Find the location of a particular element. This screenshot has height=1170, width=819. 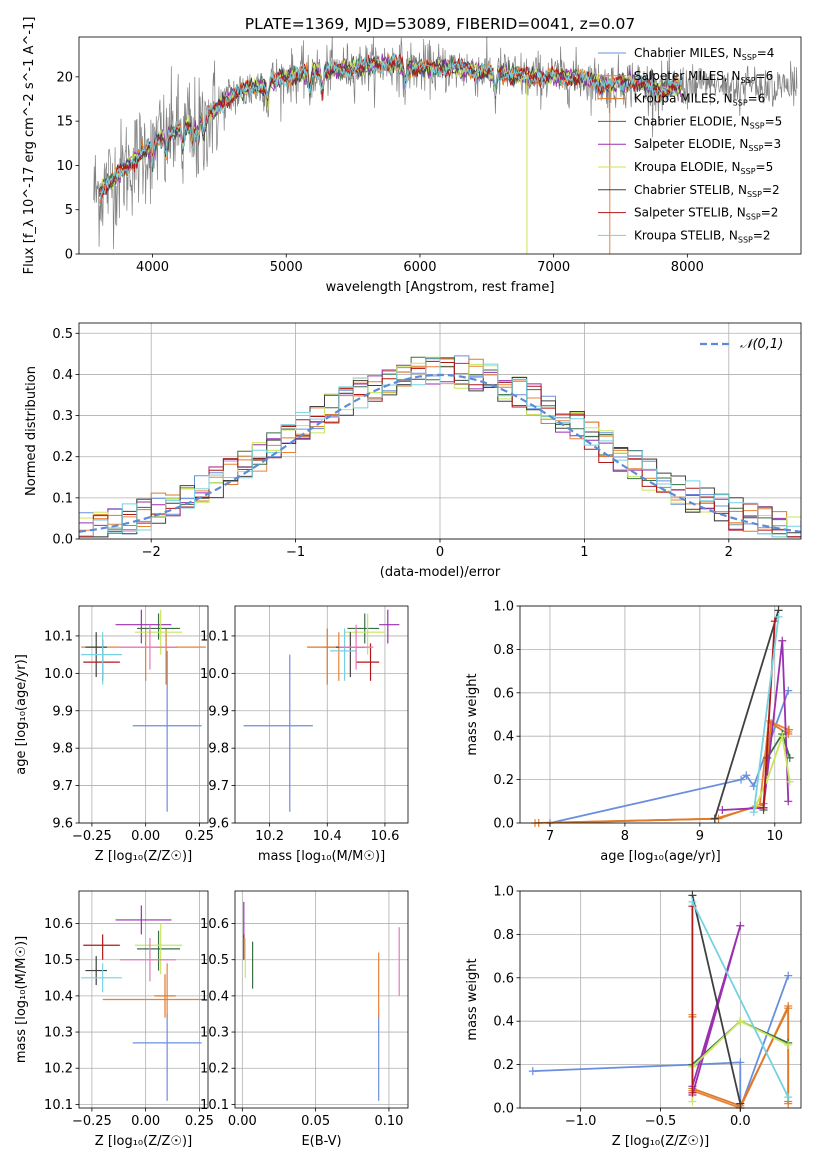

x-tick-label: 10.4 is located at coordinates (327, 836).